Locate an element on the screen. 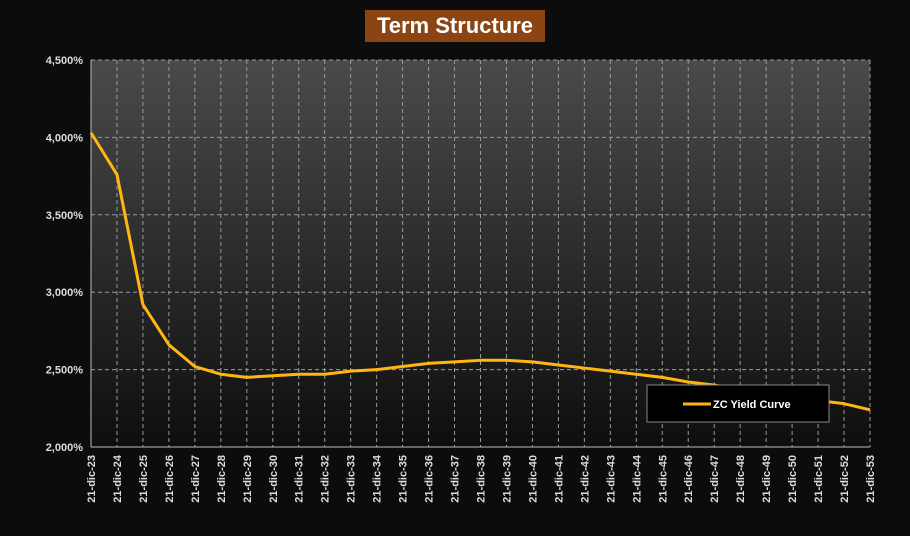 The image size is (910, 536). x-tick-label: 21-dic-34 is located at coordinates (378, 478).